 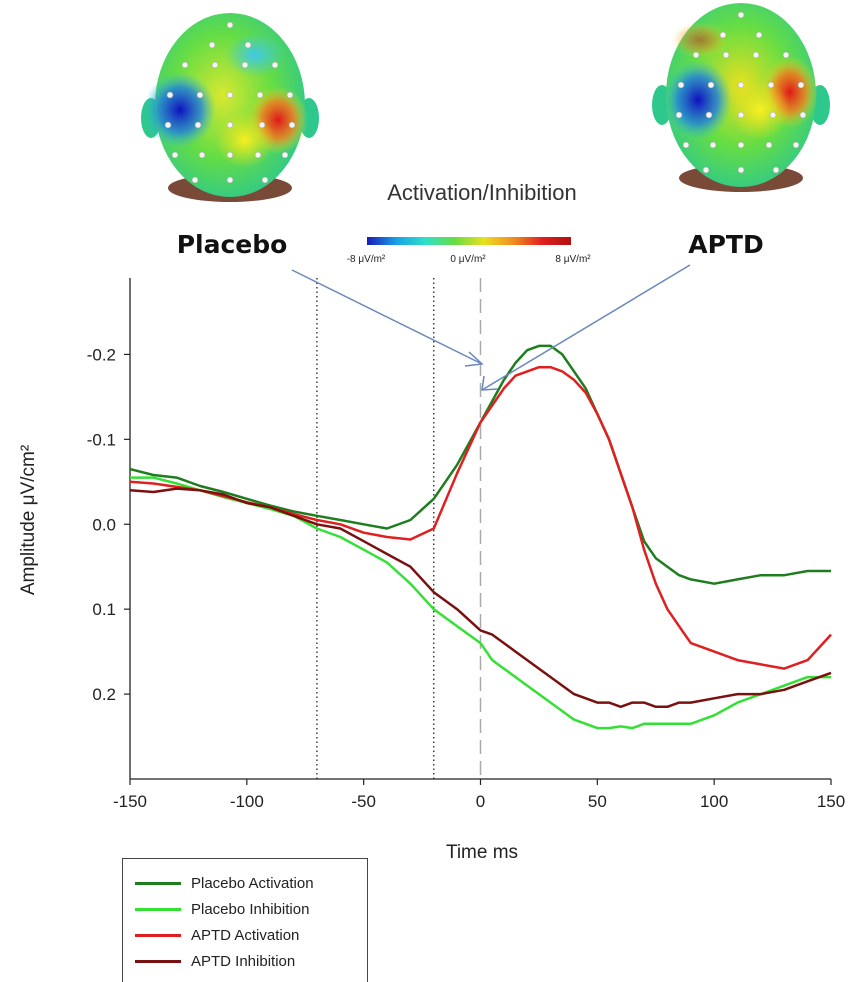 What do you see at coordinates (247, 801) in the screenshot?
I see `x-tick-label: -100` at bounding box center [247, 801].